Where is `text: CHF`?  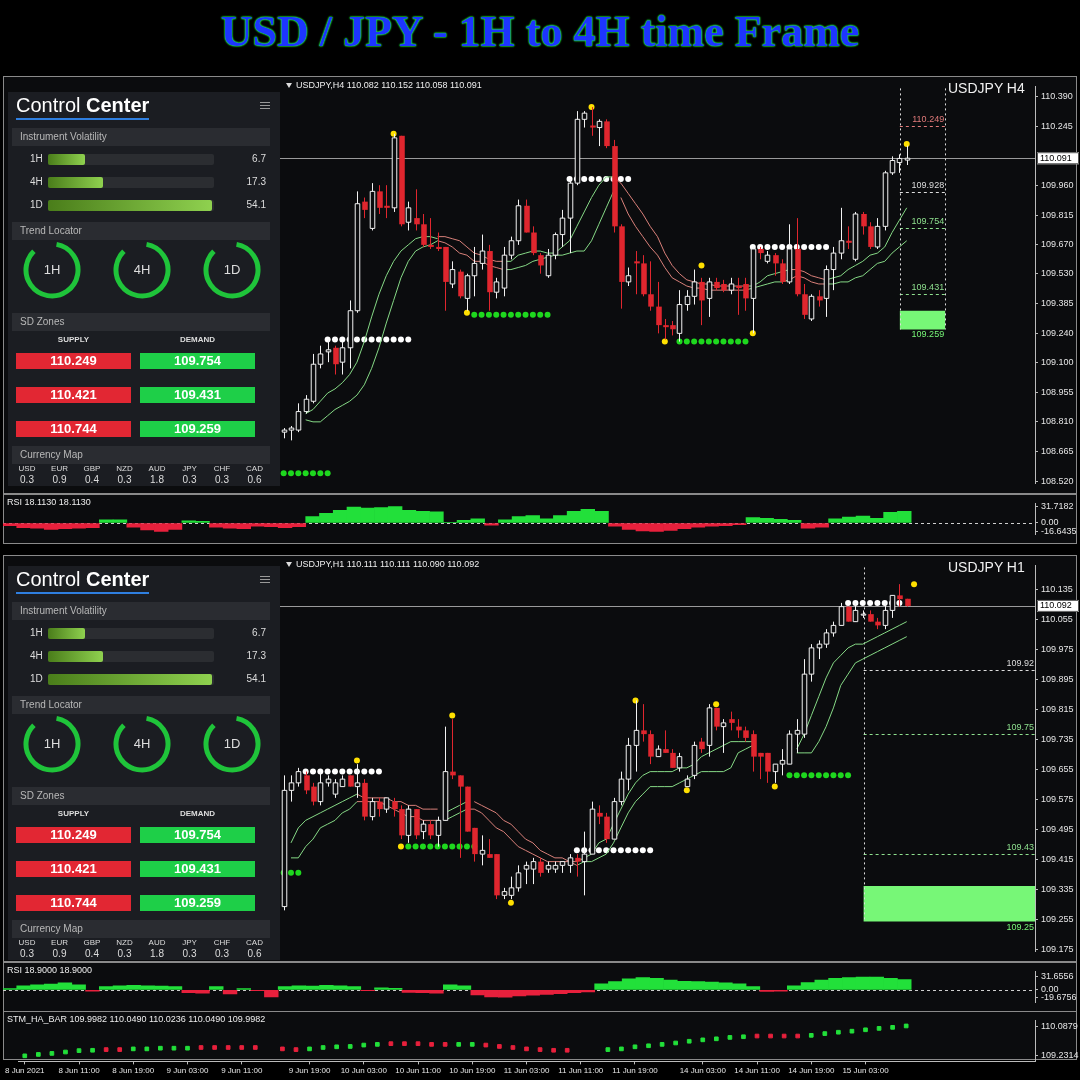 text: CHF is located at coordinates (222, 942).